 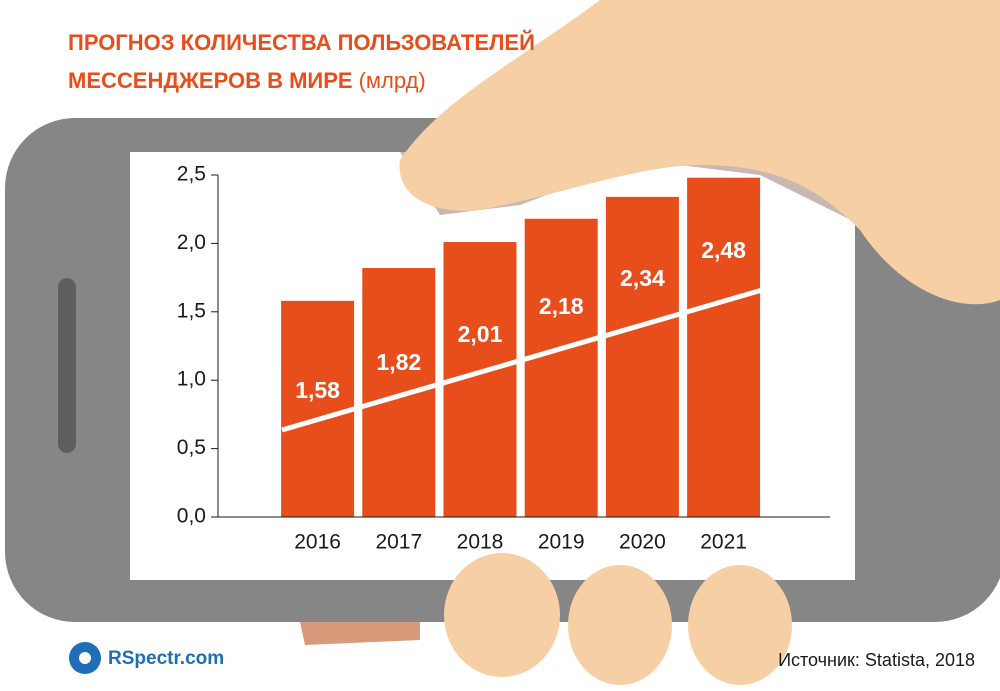 I want to click on value-label: 2,48, so click(x=723, y=250).